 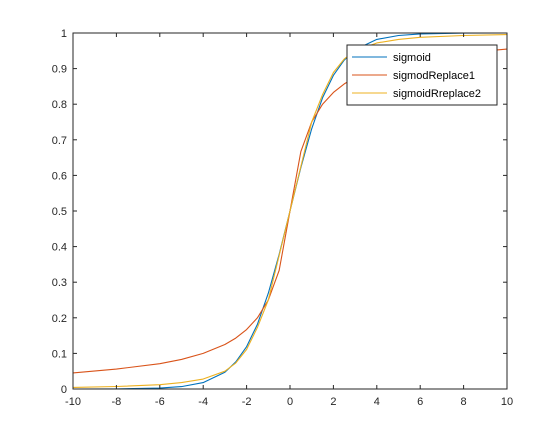 What do you see at coordinates (412, 58) in the screenshot?
I see `legend-label: sigmoid` at bounding box center [412, 58].